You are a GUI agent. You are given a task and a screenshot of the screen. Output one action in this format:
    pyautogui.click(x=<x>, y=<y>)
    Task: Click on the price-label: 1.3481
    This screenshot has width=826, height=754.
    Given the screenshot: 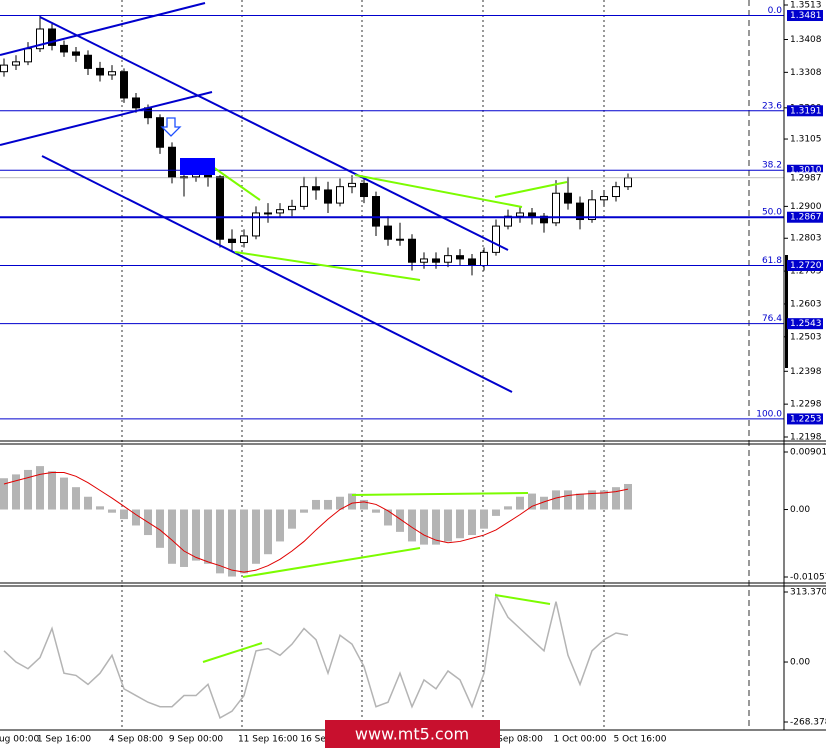 What is the action you would take?
    pyautogui.click(x=806, y=16)
    